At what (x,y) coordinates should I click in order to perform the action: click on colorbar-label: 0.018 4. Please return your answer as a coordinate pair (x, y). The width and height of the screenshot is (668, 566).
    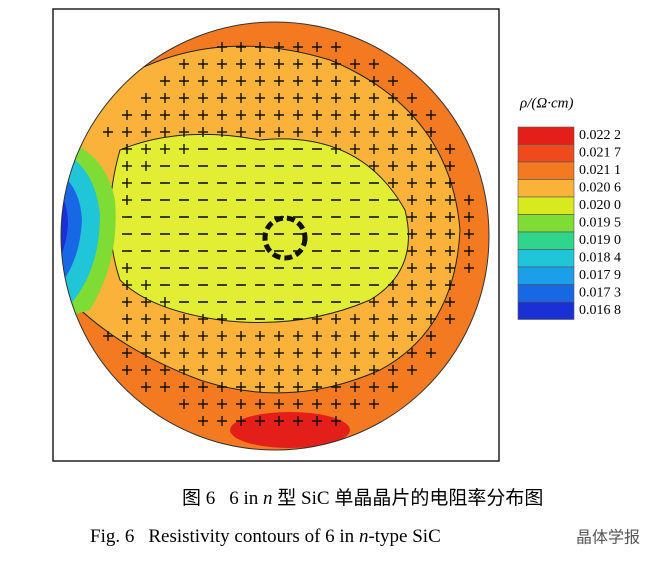
    Looking at the image, I should click on (600, 257).